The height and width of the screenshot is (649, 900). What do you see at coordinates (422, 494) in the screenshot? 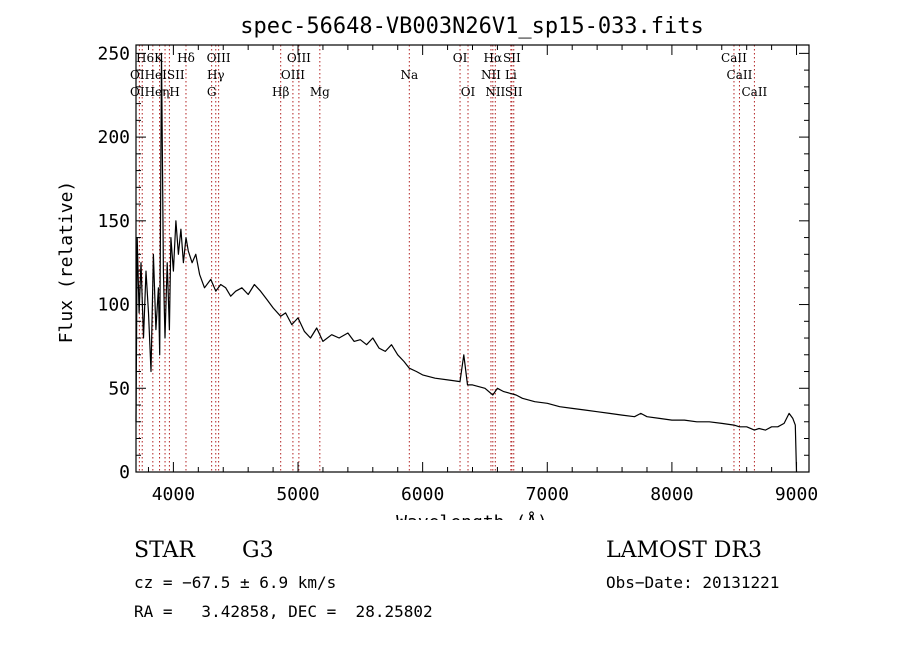
I see `x-tick-label: 6000` at bounding box center [422, 494].